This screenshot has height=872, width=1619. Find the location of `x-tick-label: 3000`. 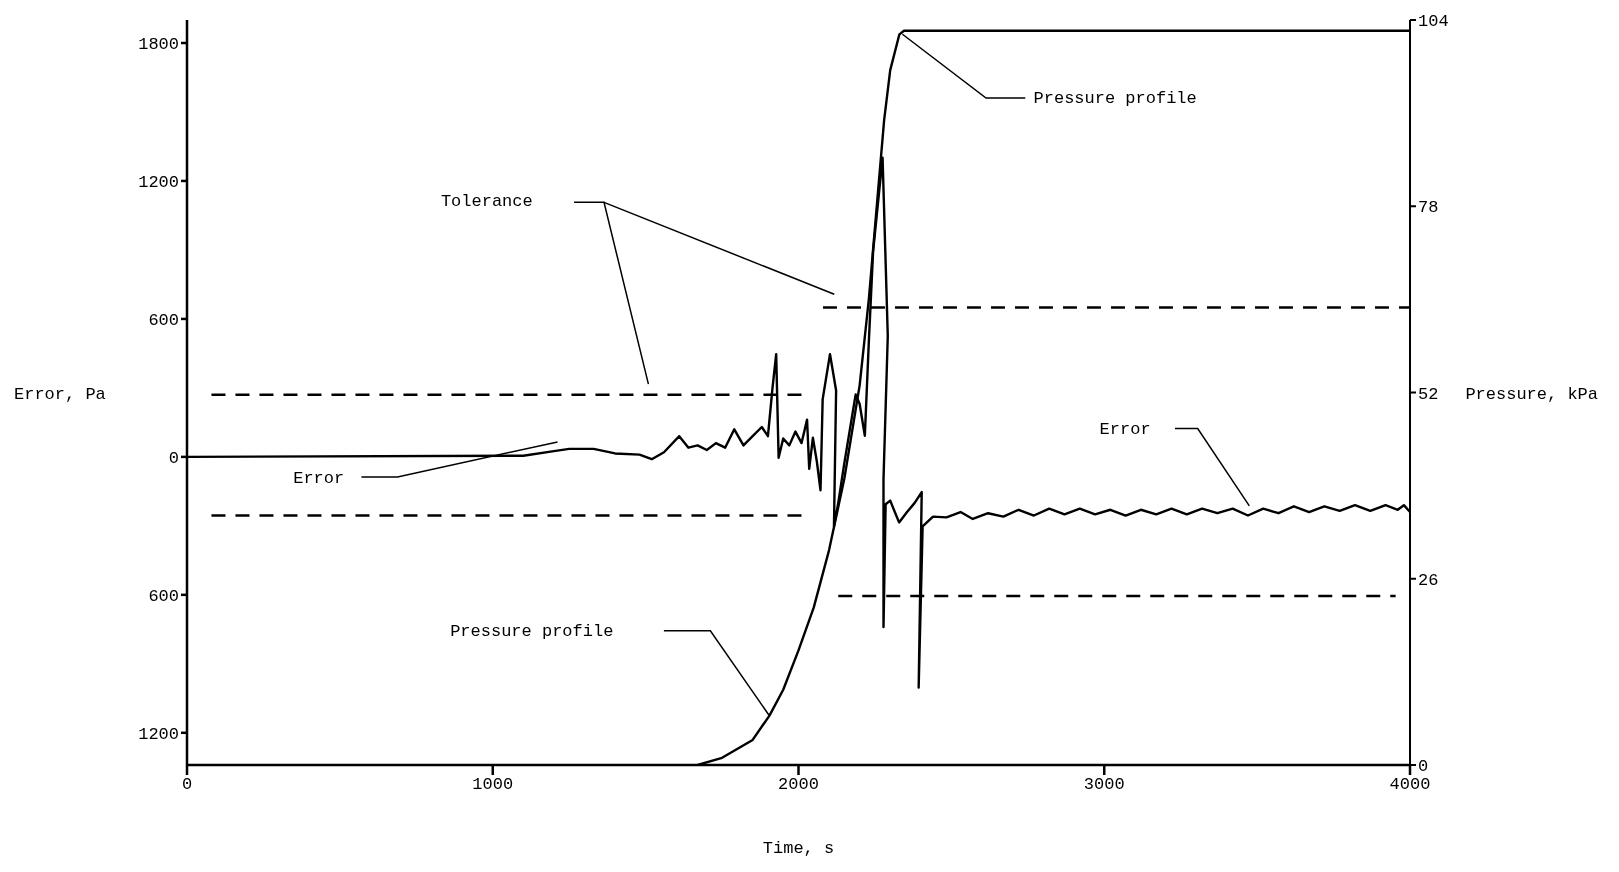

x-tick-label: 3000 is located at coordinates (1104, 785).